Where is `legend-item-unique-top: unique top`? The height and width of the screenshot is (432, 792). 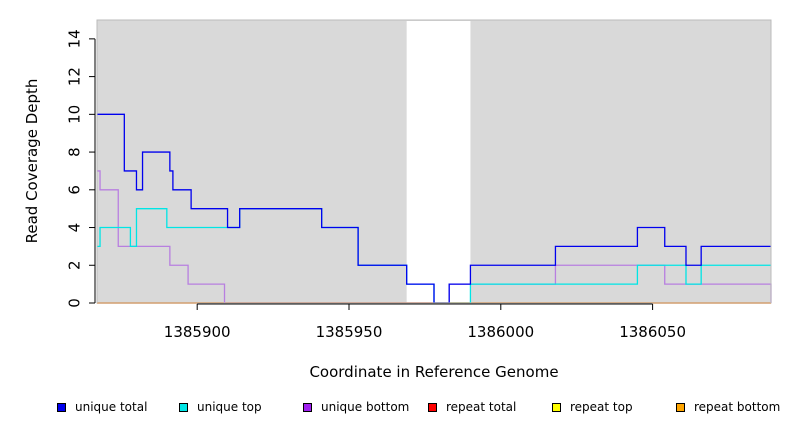
legend-item-unique-top: unique top is located at coordinates (220, 407).